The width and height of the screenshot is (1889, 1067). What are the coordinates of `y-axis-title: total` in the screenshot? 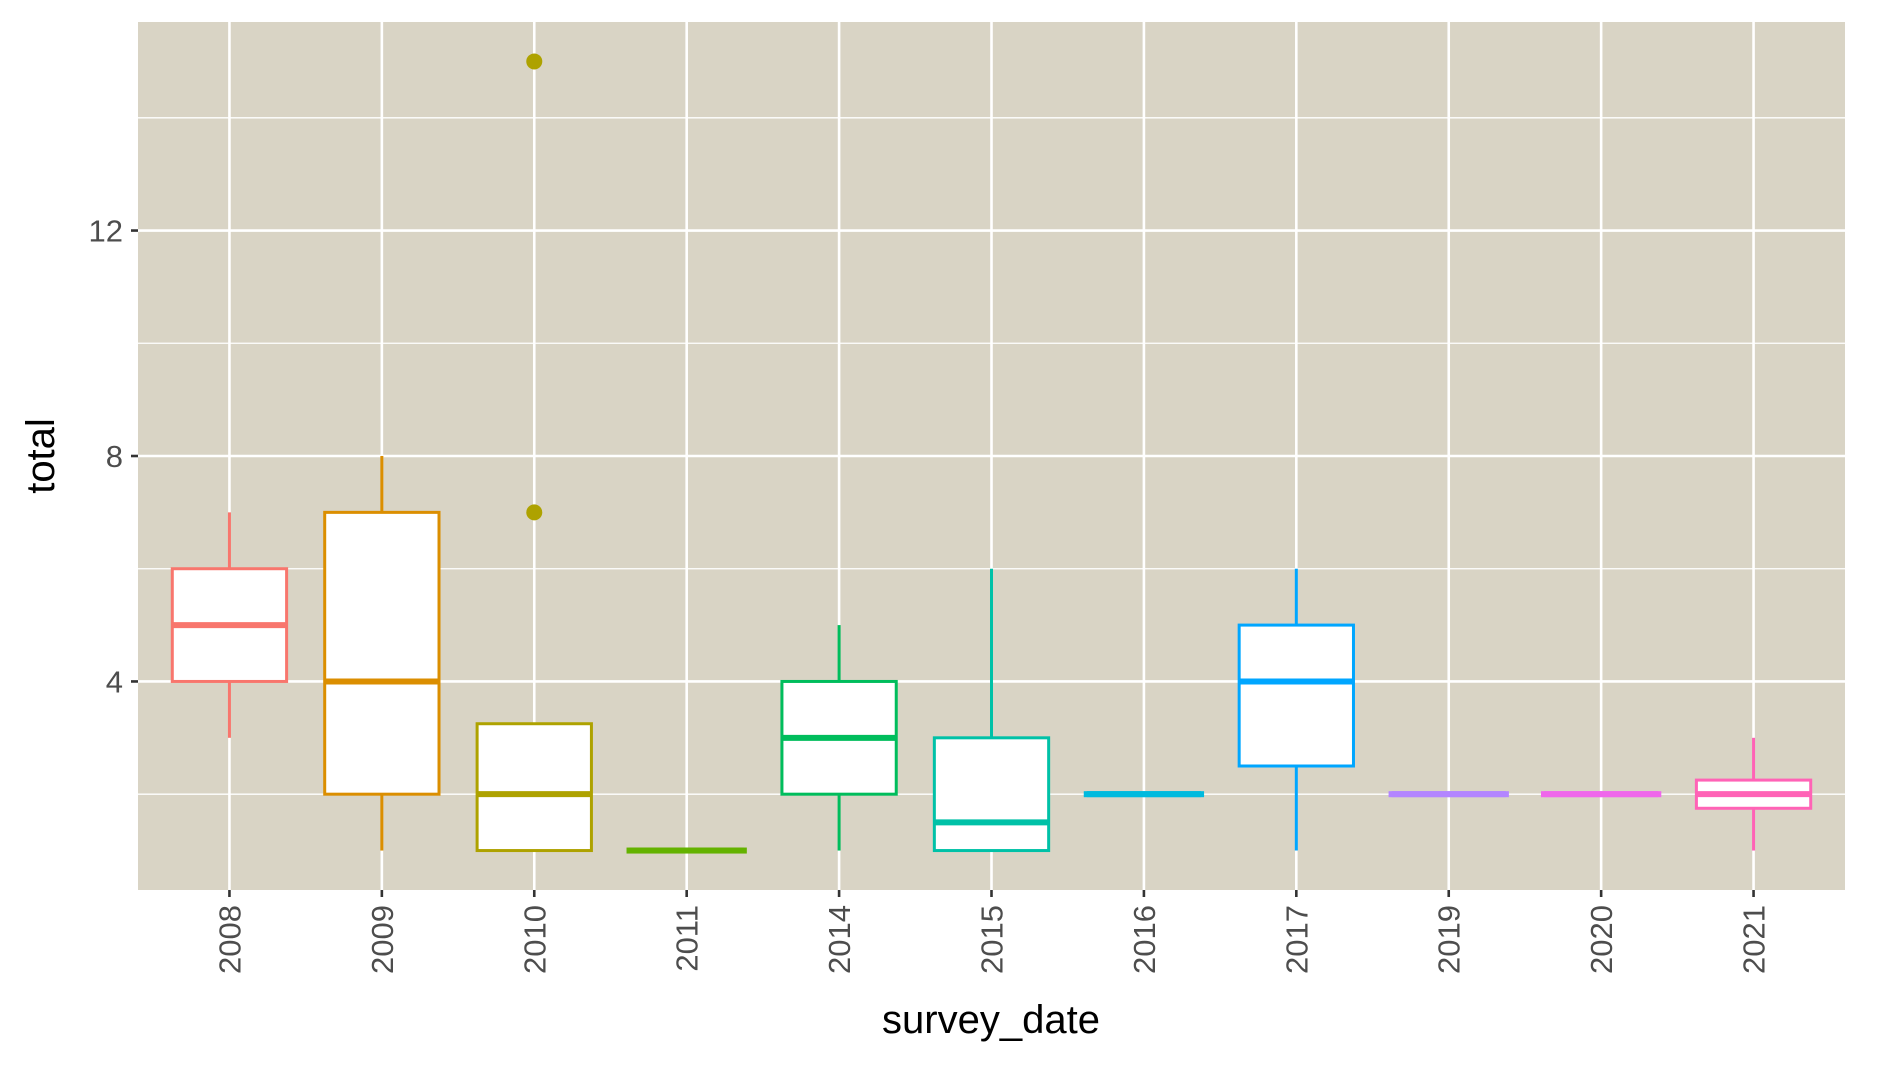 It's located at (41, 456).